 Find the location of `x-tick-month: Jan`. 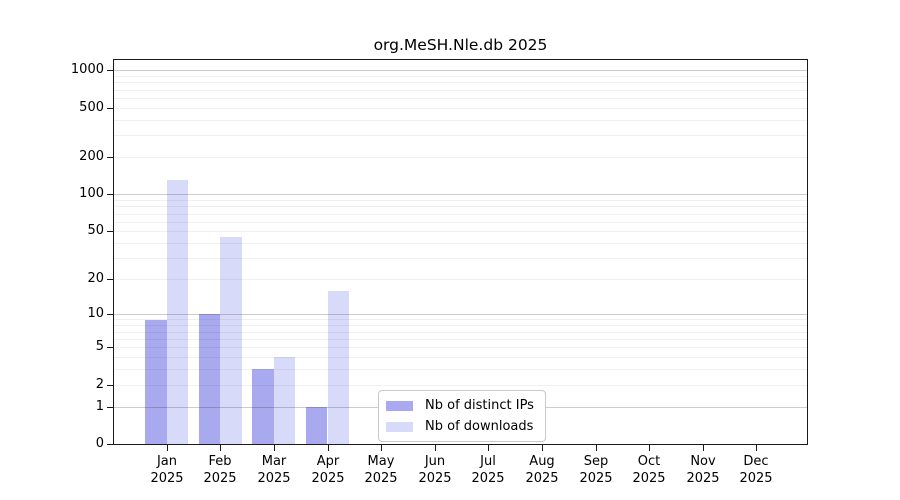

x-tick-month: Jan is located at coordinates (167, 461).